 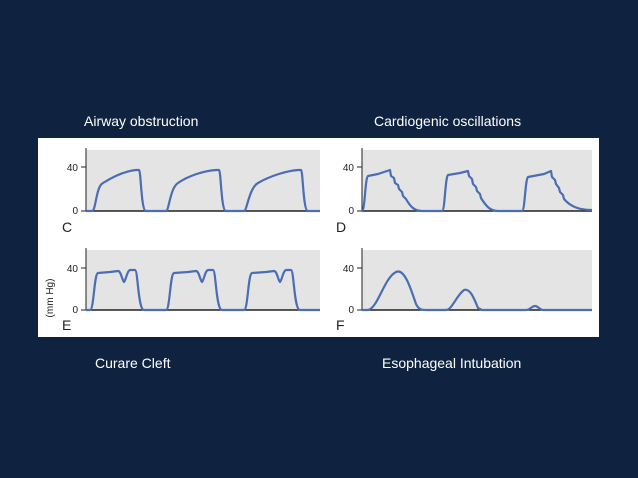 I want to click on plot-e-tick-0: 0, so click(x=75, y=310).